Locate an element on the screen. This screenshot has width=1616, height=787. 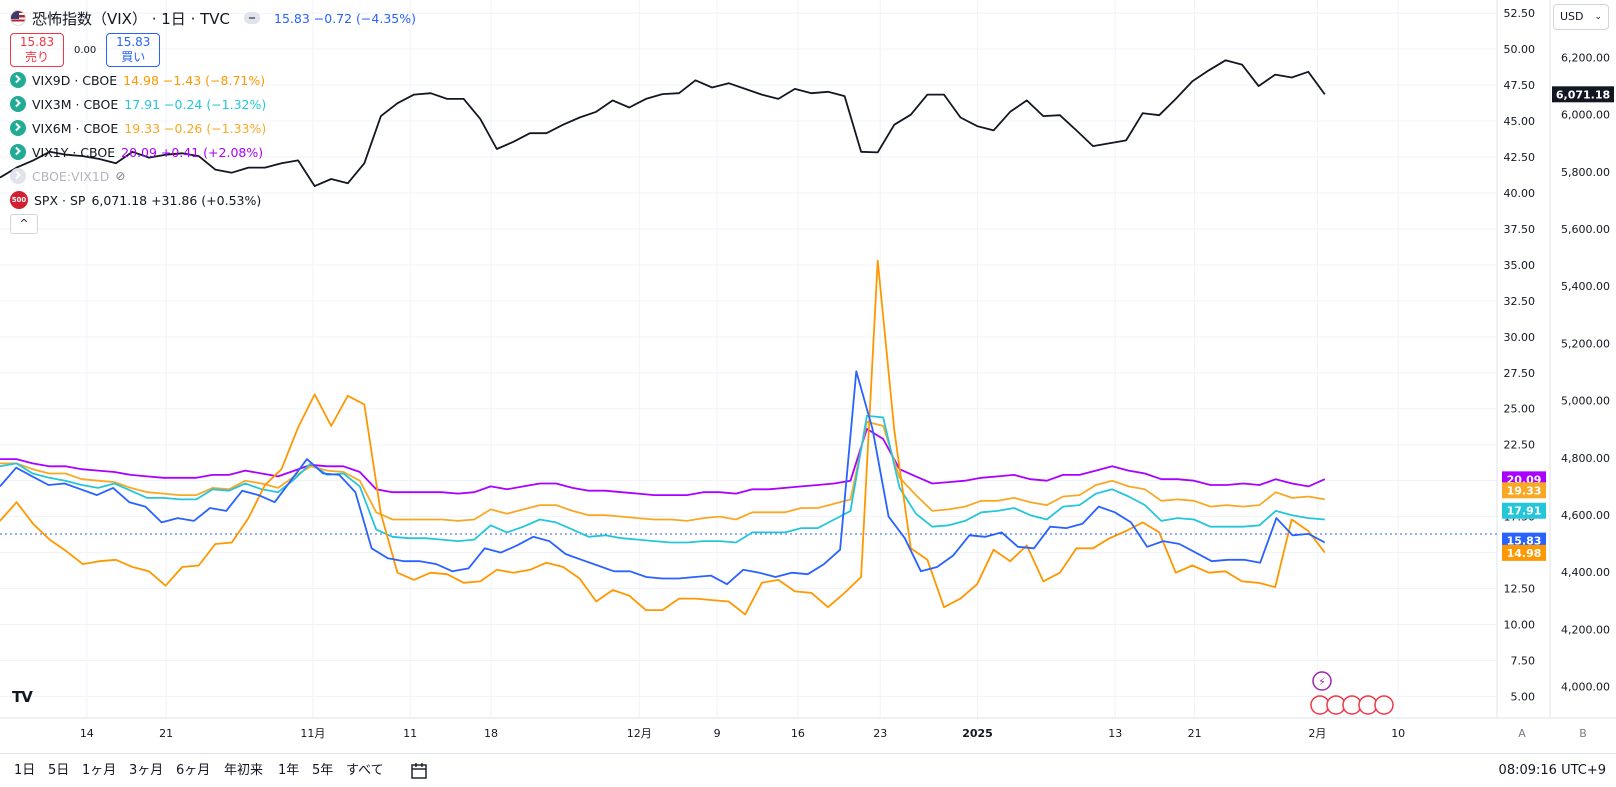
calendar-icon is located at coordinates (419, 771).